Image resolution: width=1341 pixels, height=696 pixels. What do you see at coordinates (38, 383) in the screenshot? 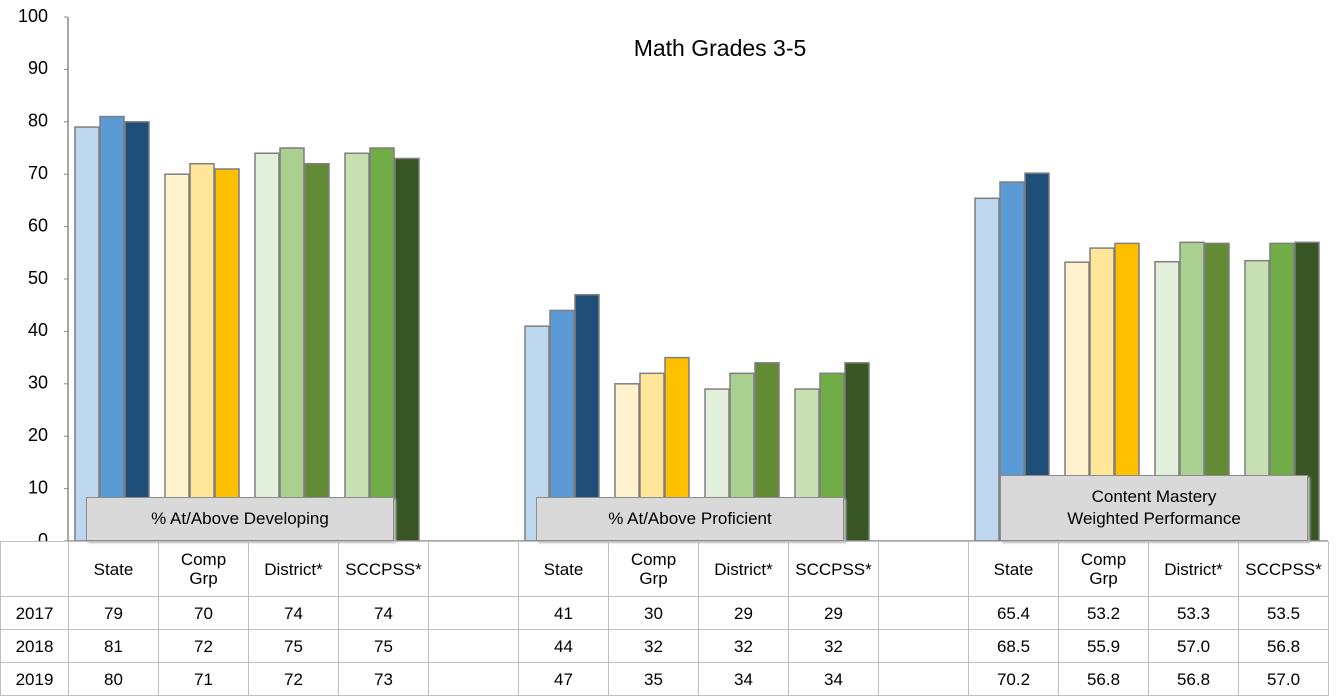
I see `y-tick-label: 30` at bounding box center [38, 383].